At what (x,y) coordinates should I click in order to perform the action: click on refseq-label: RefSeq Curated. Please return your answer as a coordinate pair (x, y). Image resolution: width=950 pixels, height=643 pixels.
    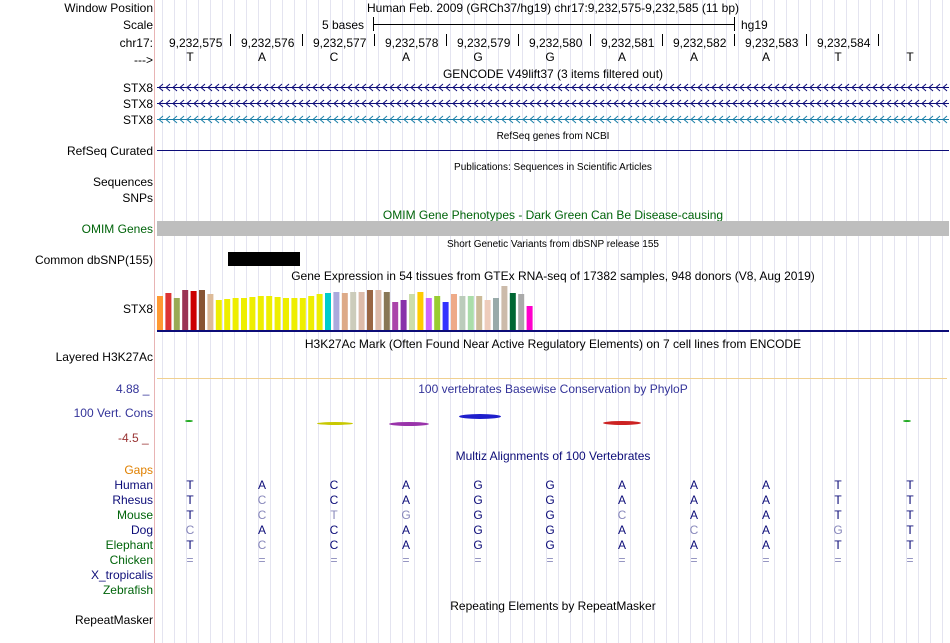
    Looking at the image, I should click on (109, 151).